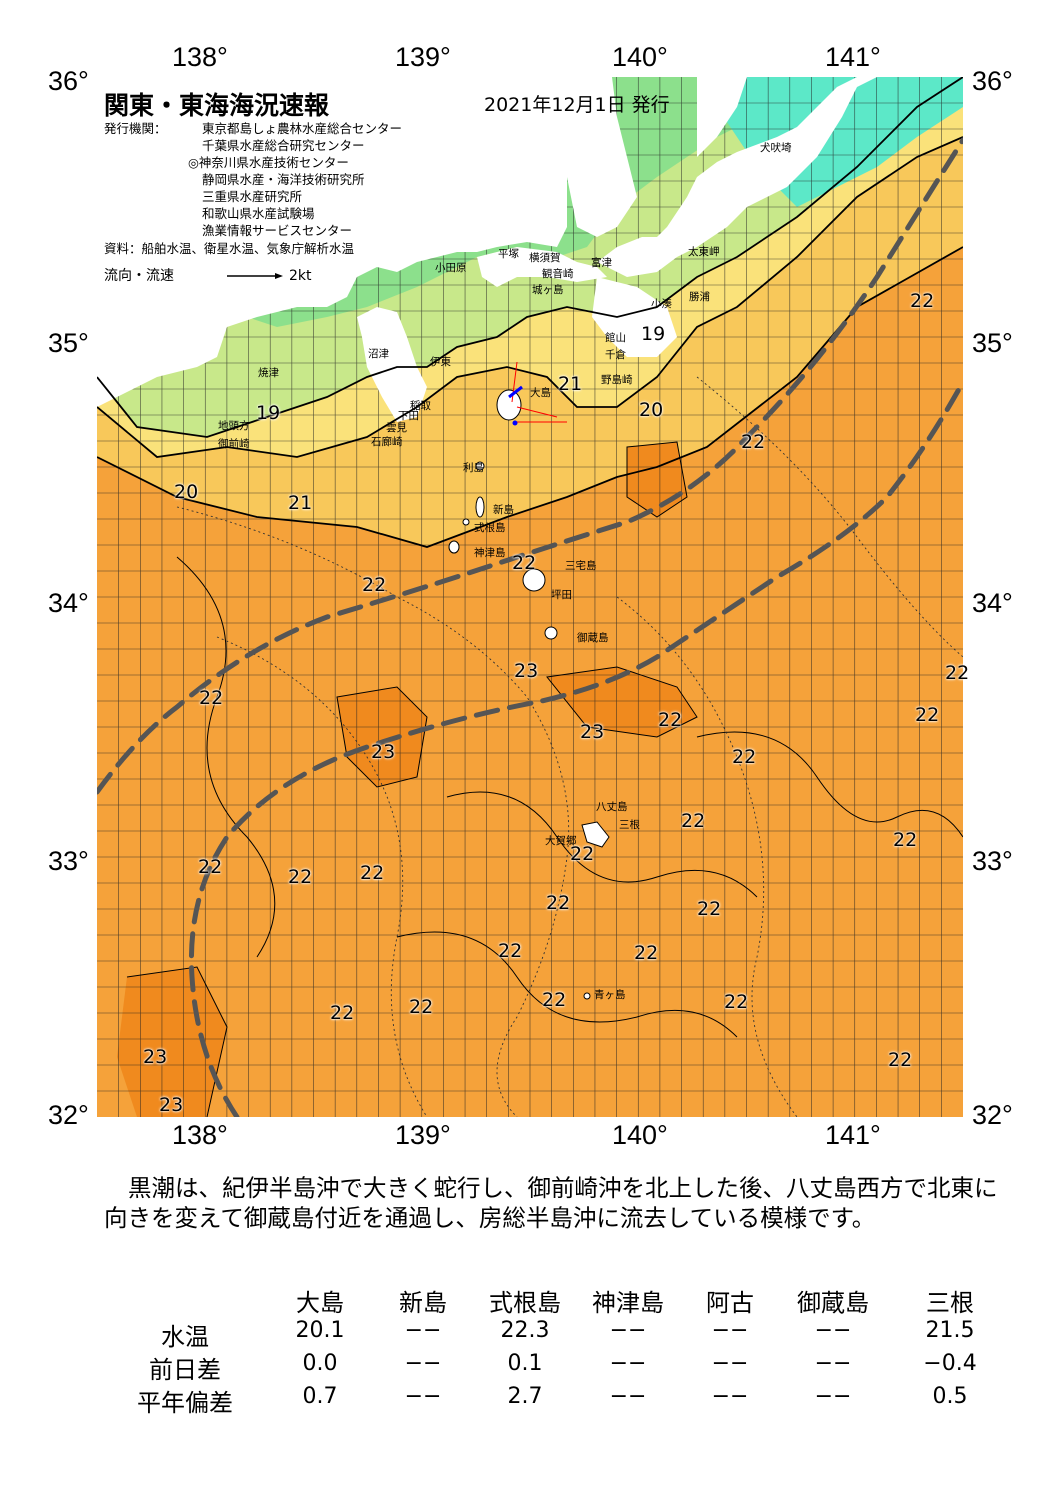  What do you see at coordinates (68, 603) in the screenshot?
I see `lat-label-left-34: 34°` at bounding box center [68, 603].